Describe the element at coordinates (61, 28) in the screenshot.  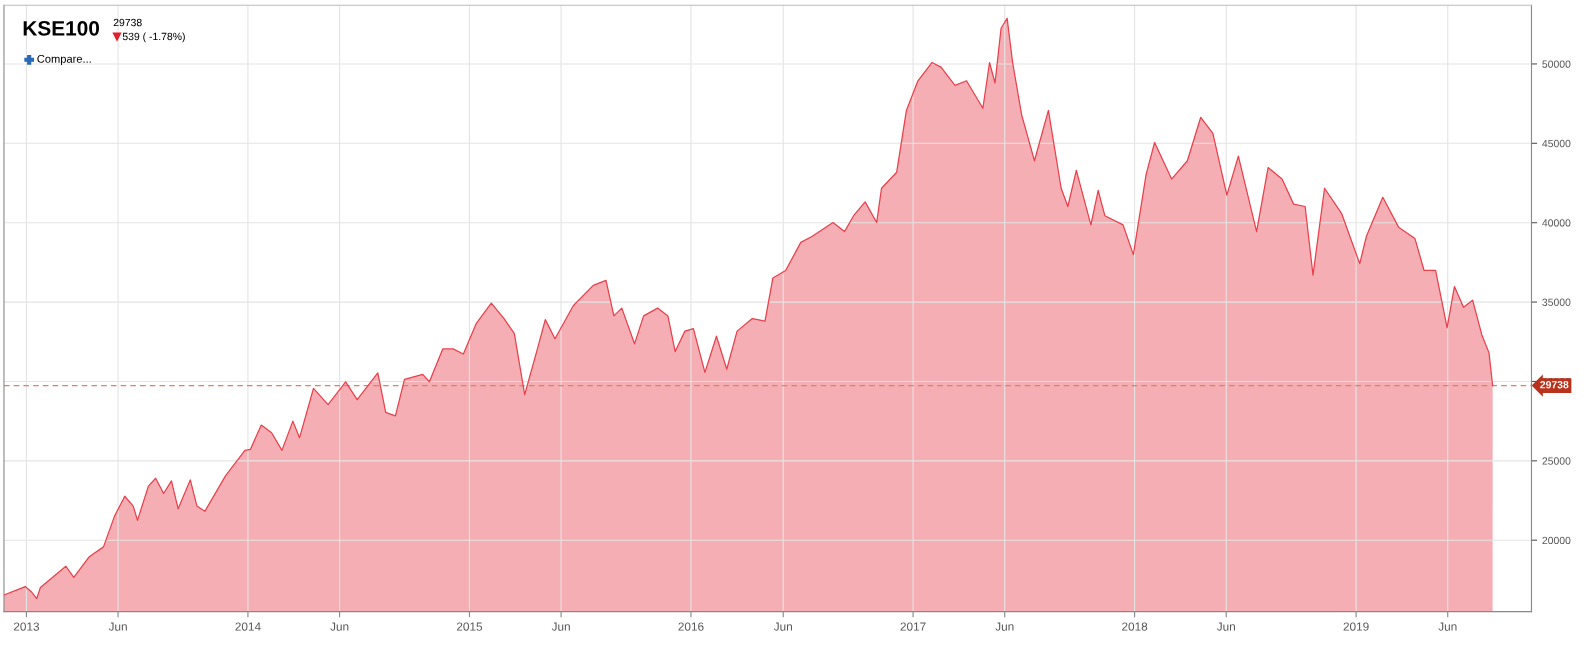
I see `text: KSE100` at that location.